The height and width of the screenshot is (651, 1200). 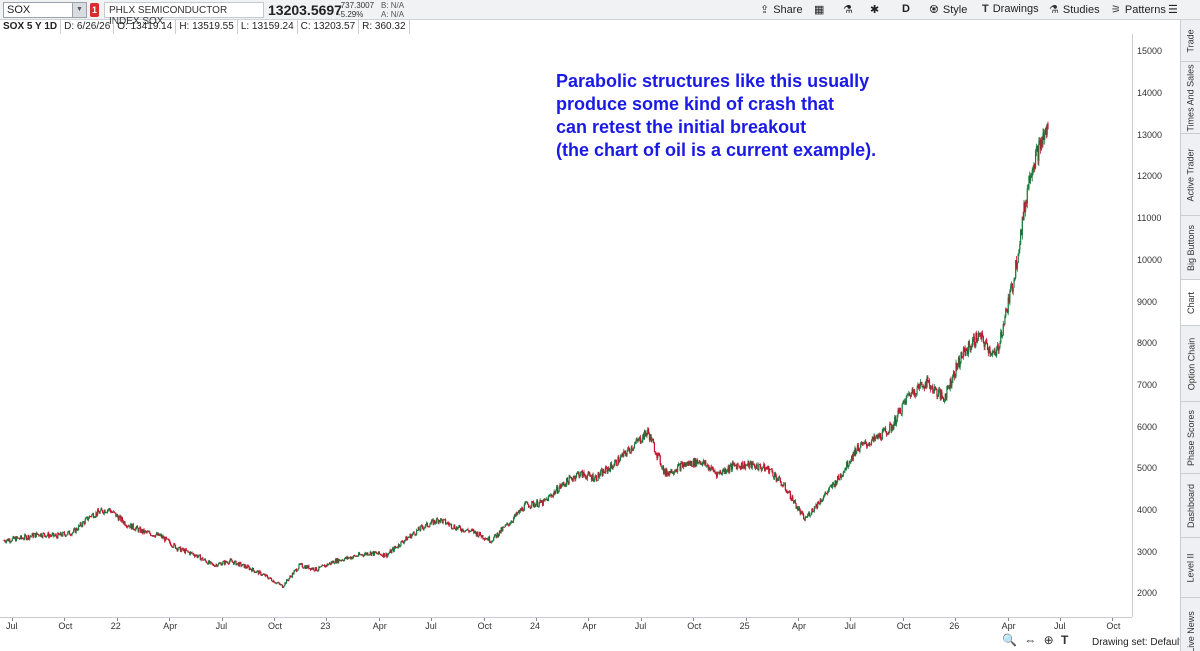 I want to click on text-tool-icon: T, so click(x=1065, y=640).